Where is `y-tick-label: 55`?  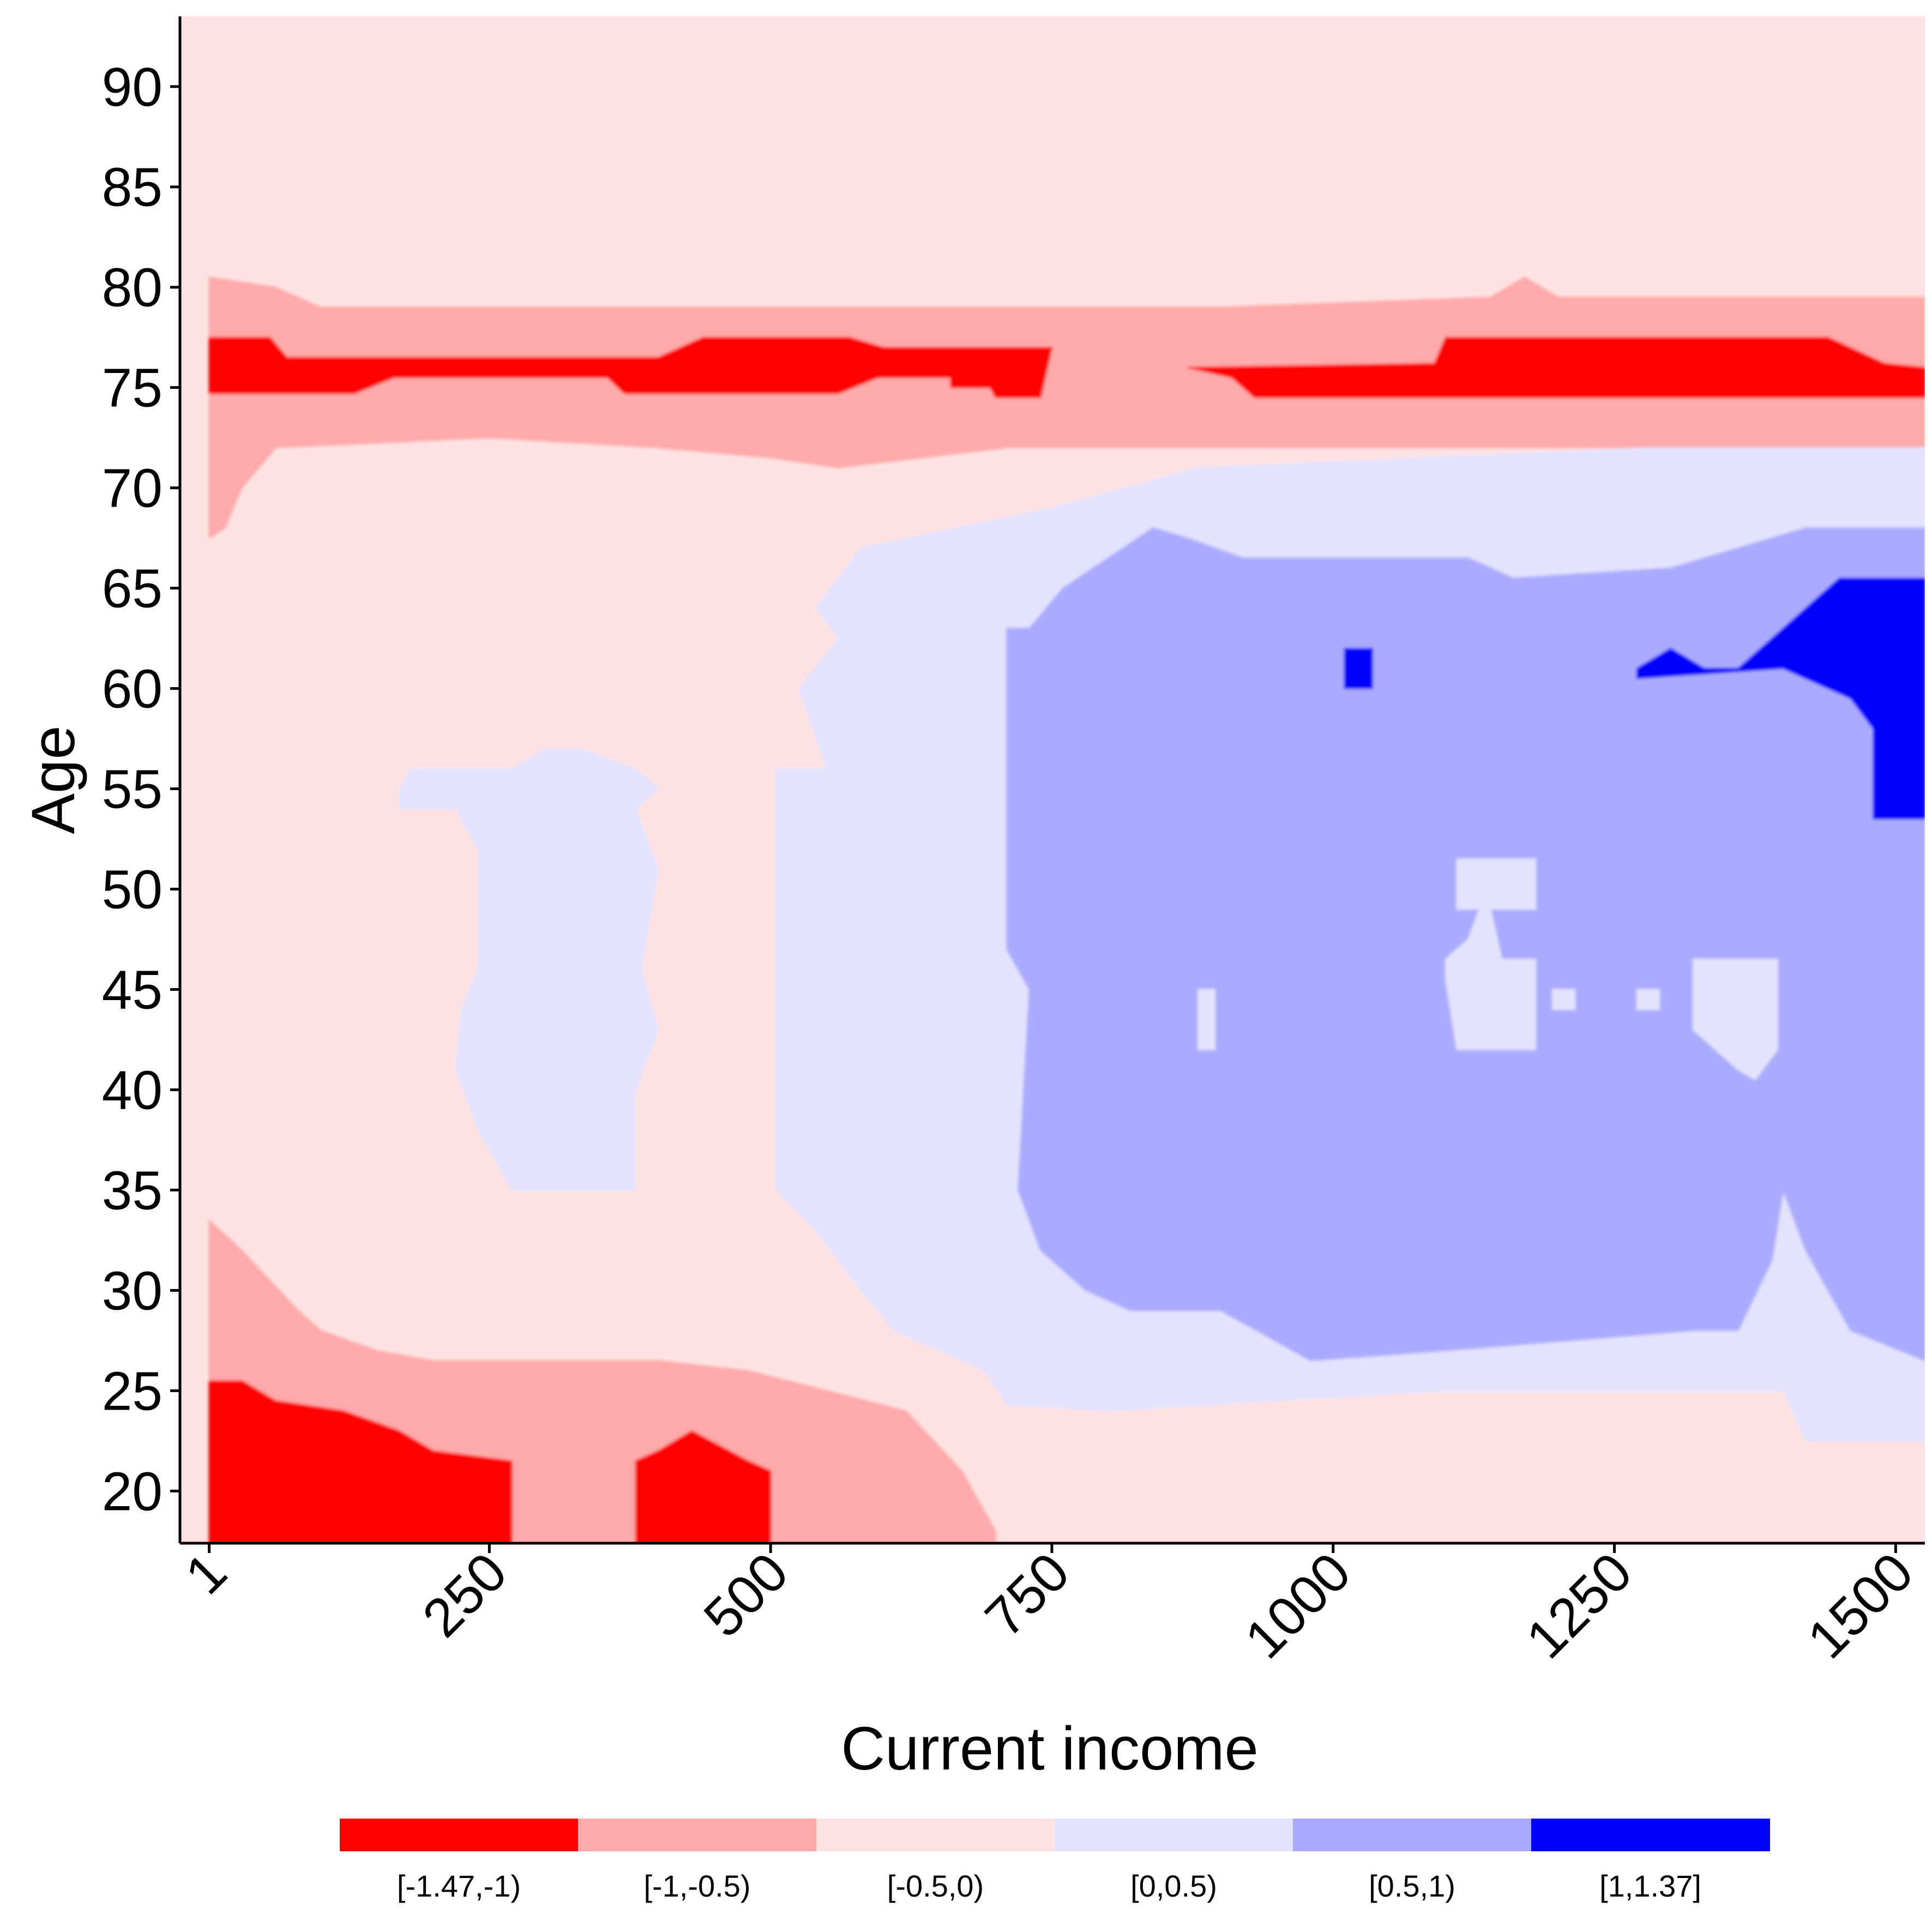 y-tick-label: 55 is located at coordinates (132, 789).